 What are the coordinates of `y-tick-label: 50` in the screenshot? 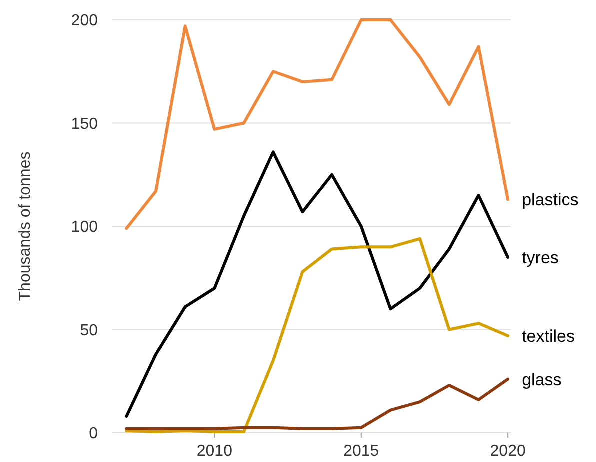 It's located at (89, 331).